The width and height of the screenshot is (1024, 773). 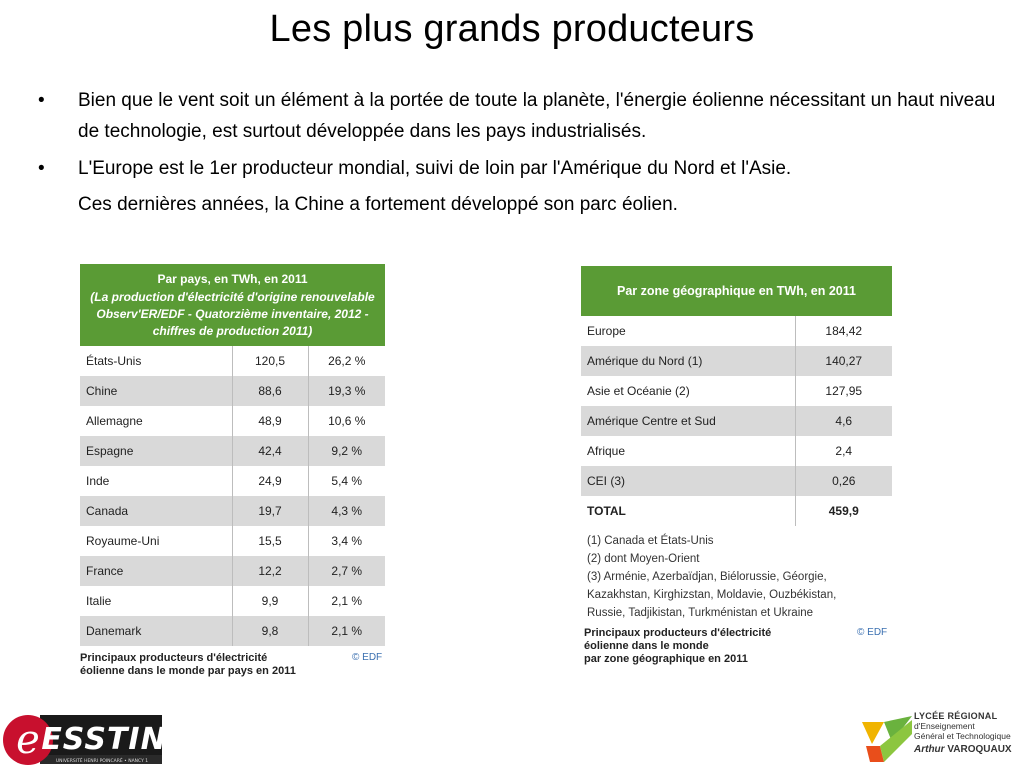 I want to click on lycee-logo-graphic, so click(x=887, y=739).